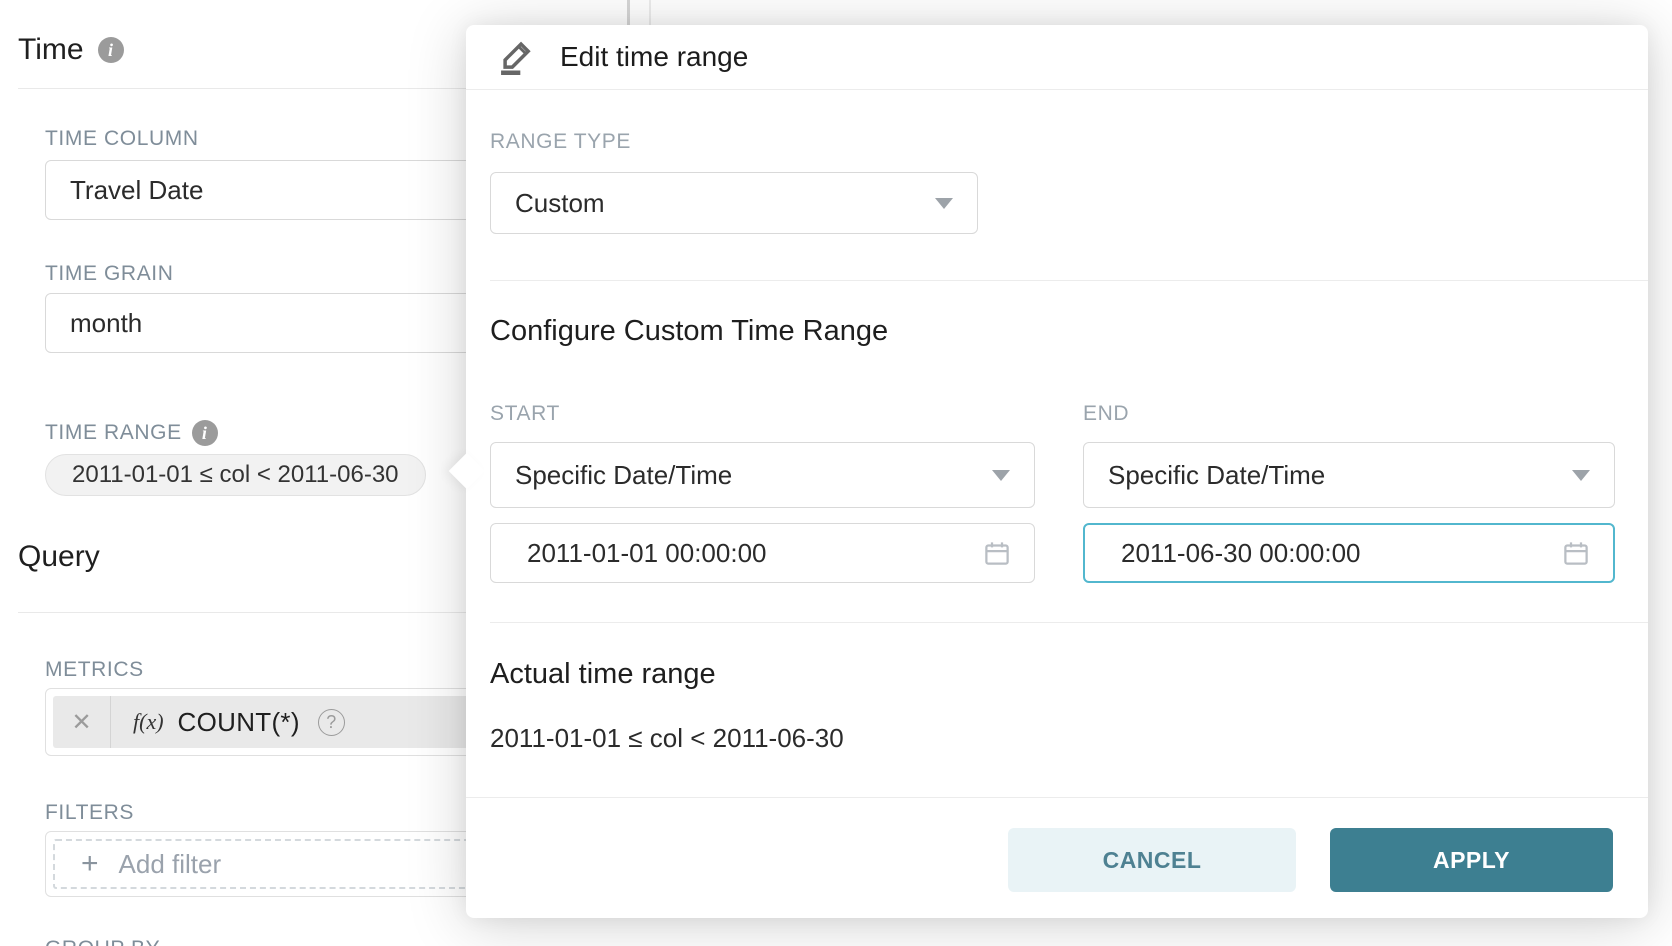  Describe the element at coordinates (1152, 860) in the screenshot. I see `cancel-button: CANCEL` at that location.